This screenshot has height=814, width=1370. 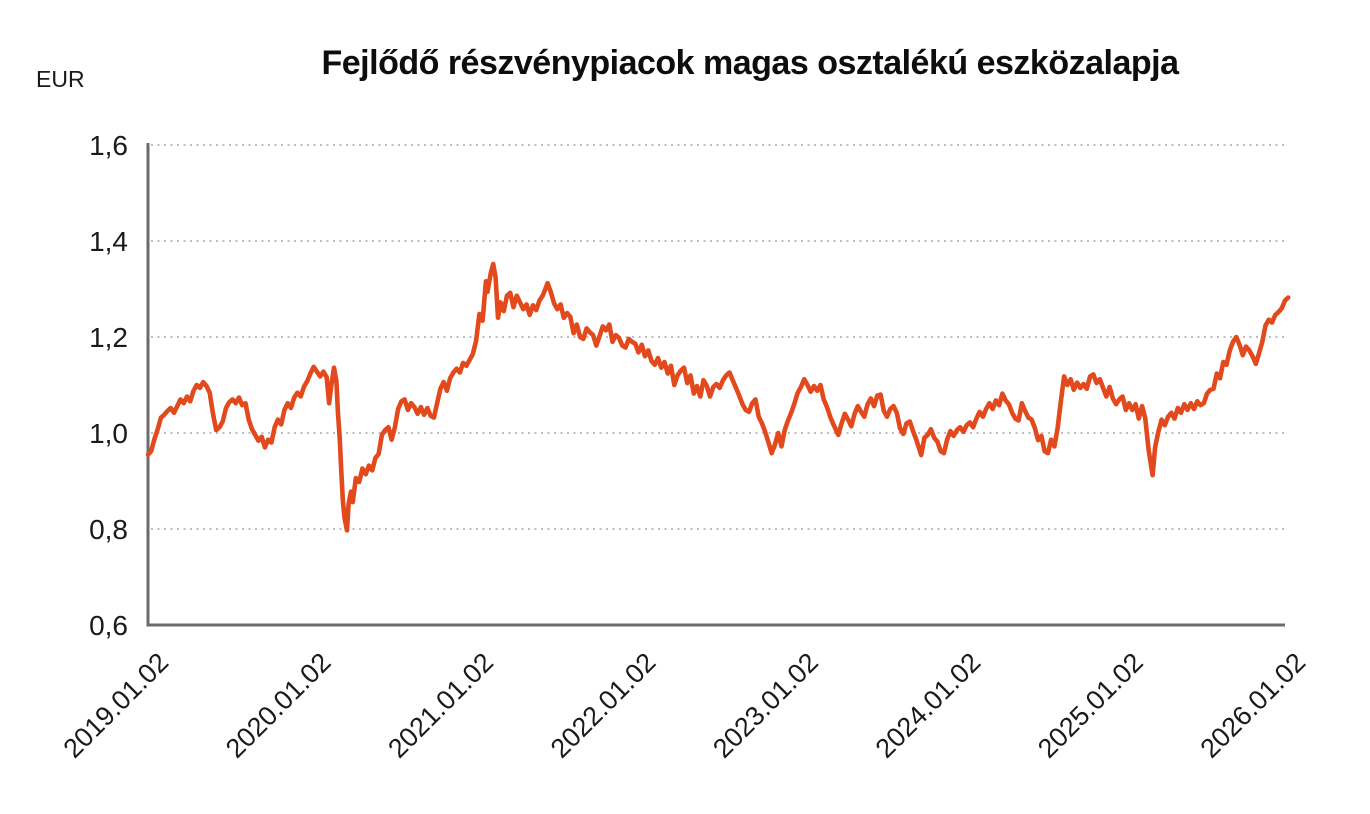 What do you see at coordinates (108, 145) in the screenshot?
I see `y-tick-label: 1,6` at bounding box center [108, 145].